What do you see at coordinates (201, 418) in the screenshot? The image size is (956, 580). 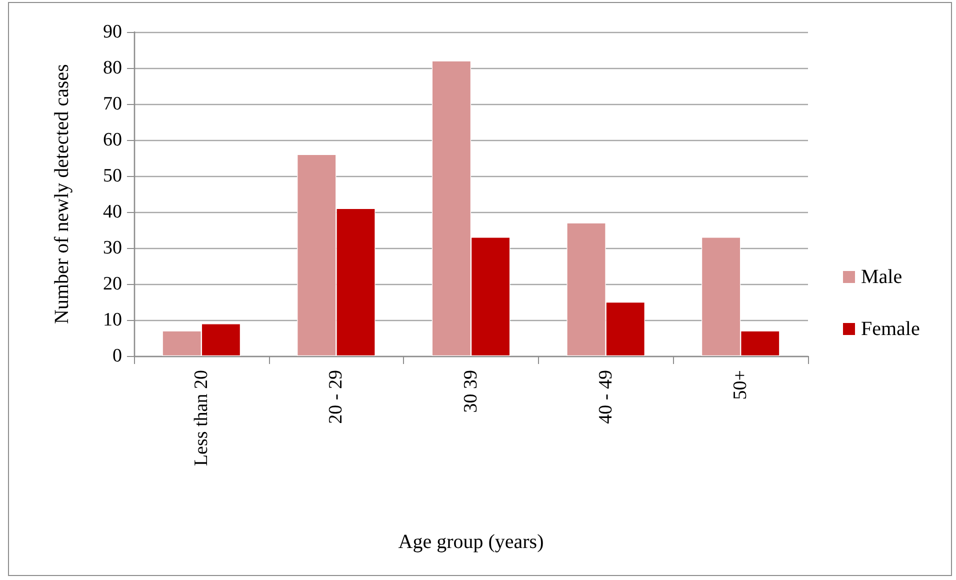 I see `x-tick-label: Less than 20` at bounding box center [201, 418].